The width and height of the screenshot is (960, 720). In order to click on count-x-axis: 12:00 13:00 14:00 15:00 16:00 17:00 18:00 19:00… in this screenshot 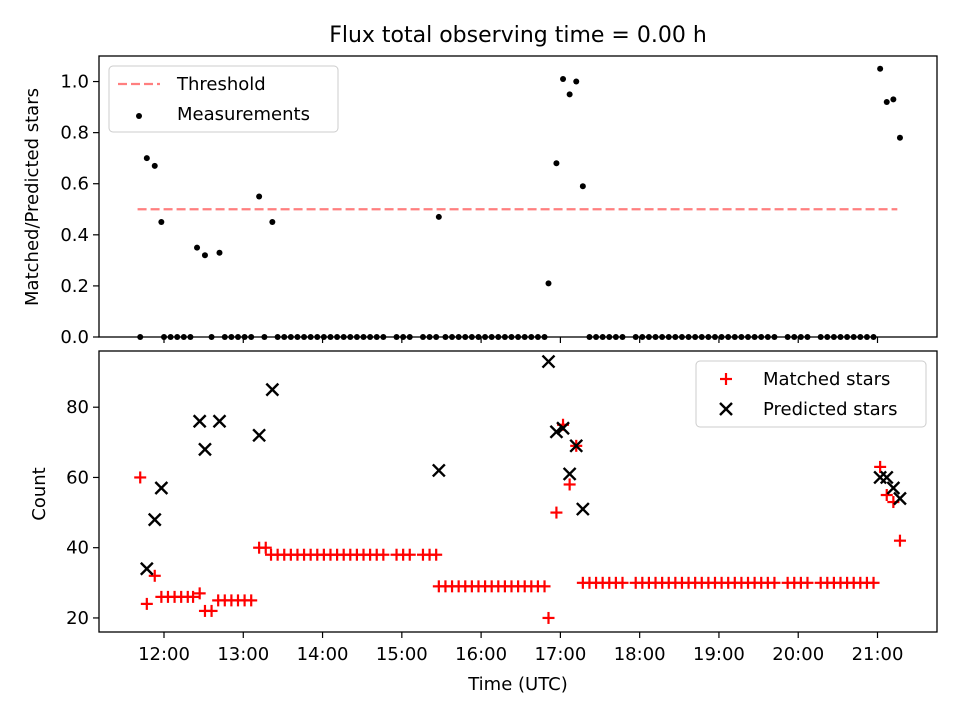, I will do `click(520, 648)`.